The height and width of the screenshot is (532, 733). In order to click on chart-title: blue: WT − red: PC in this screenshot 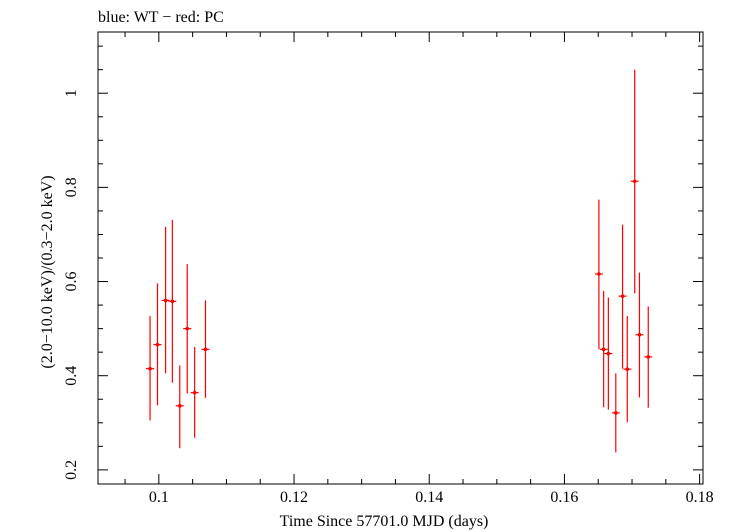, I will do `click(161, 17)`.